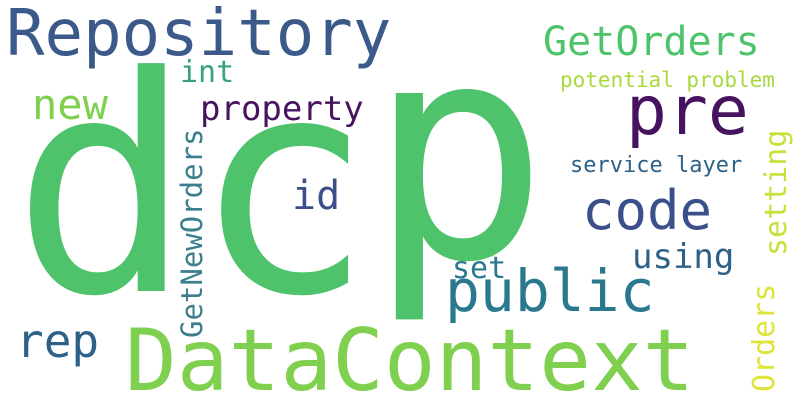 The image size is (800, 400). Describe the element at coordinates (683, 257) in the screenshot. I see `word-using: using` at that location.